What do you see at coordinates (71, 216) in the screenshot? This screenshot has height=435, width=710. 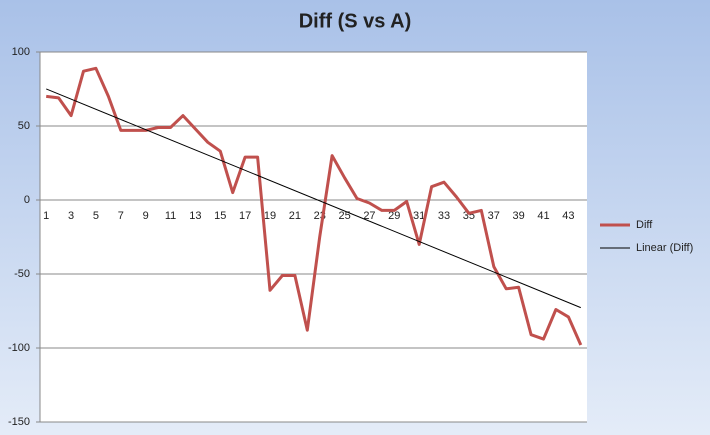 I see `x-tick-label: 3` at bounding box center [71, 216].